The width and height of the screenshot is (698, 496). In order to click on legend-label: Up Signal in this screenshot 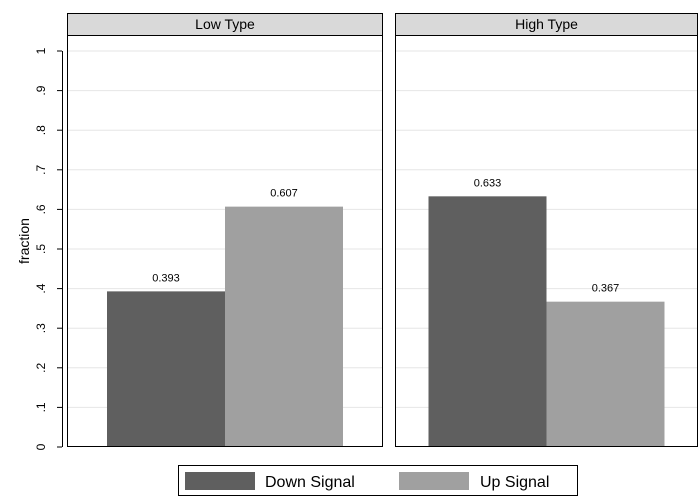, I will do `click(514, 482)`.